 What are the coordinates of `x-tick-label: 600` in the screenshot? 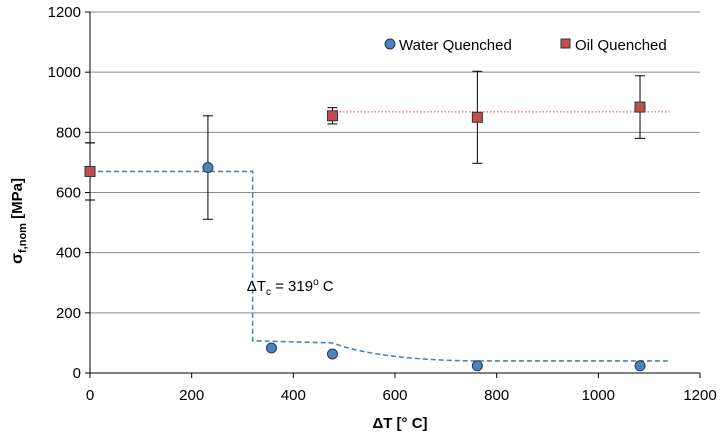 It's located at (394, 395).